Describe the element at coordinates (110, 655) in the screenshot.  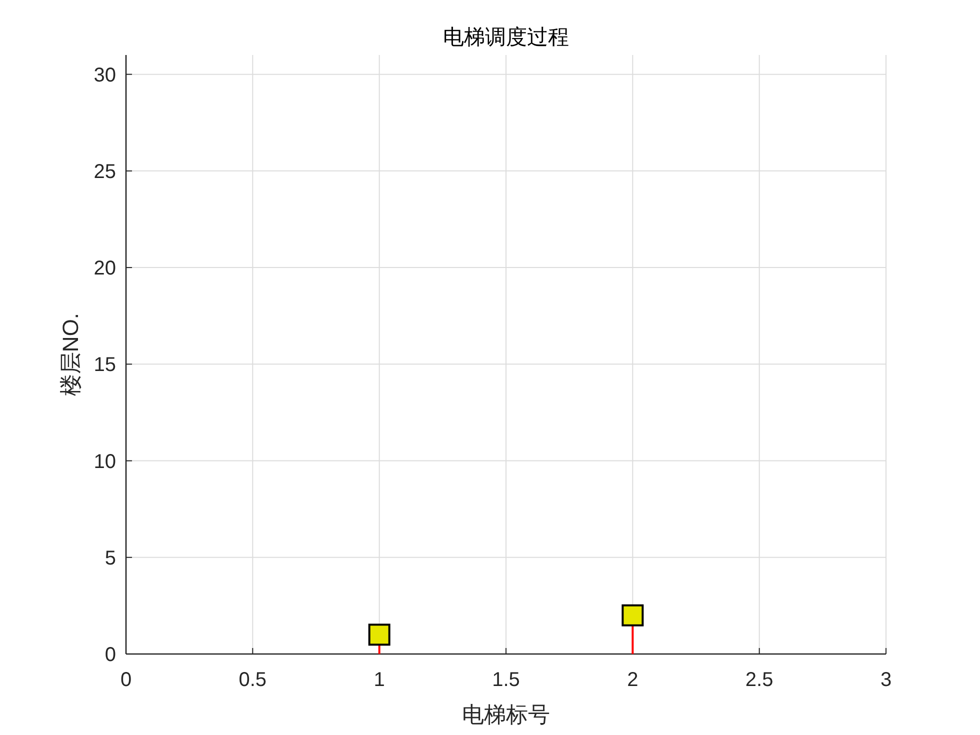
I see `y-tick-label: 0` at that location.